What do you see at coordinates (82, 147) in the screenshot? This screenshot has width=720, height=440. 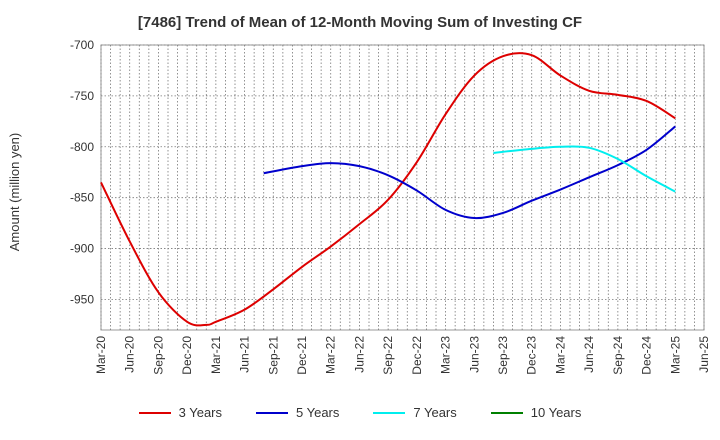 I see `y-tick-label: -800` at bounding box center [82, 147].